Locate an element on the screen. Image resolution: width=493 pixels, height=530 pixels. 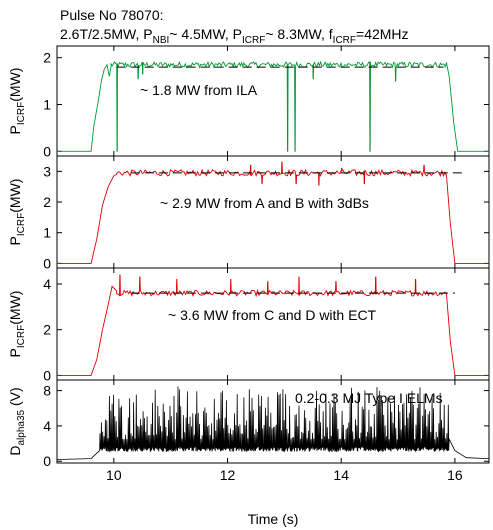
x-tick-label: 10 is located at coordinates (114, 475).